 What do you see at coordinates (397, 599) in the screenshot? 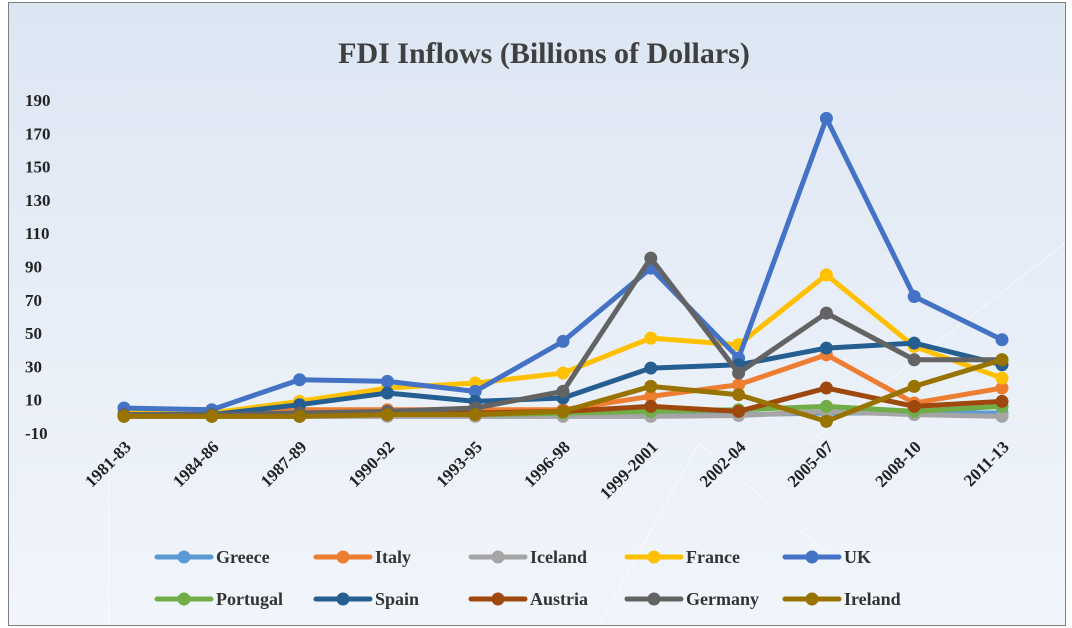
I see `legend-label: Spain` at bounding box center [397, 599].